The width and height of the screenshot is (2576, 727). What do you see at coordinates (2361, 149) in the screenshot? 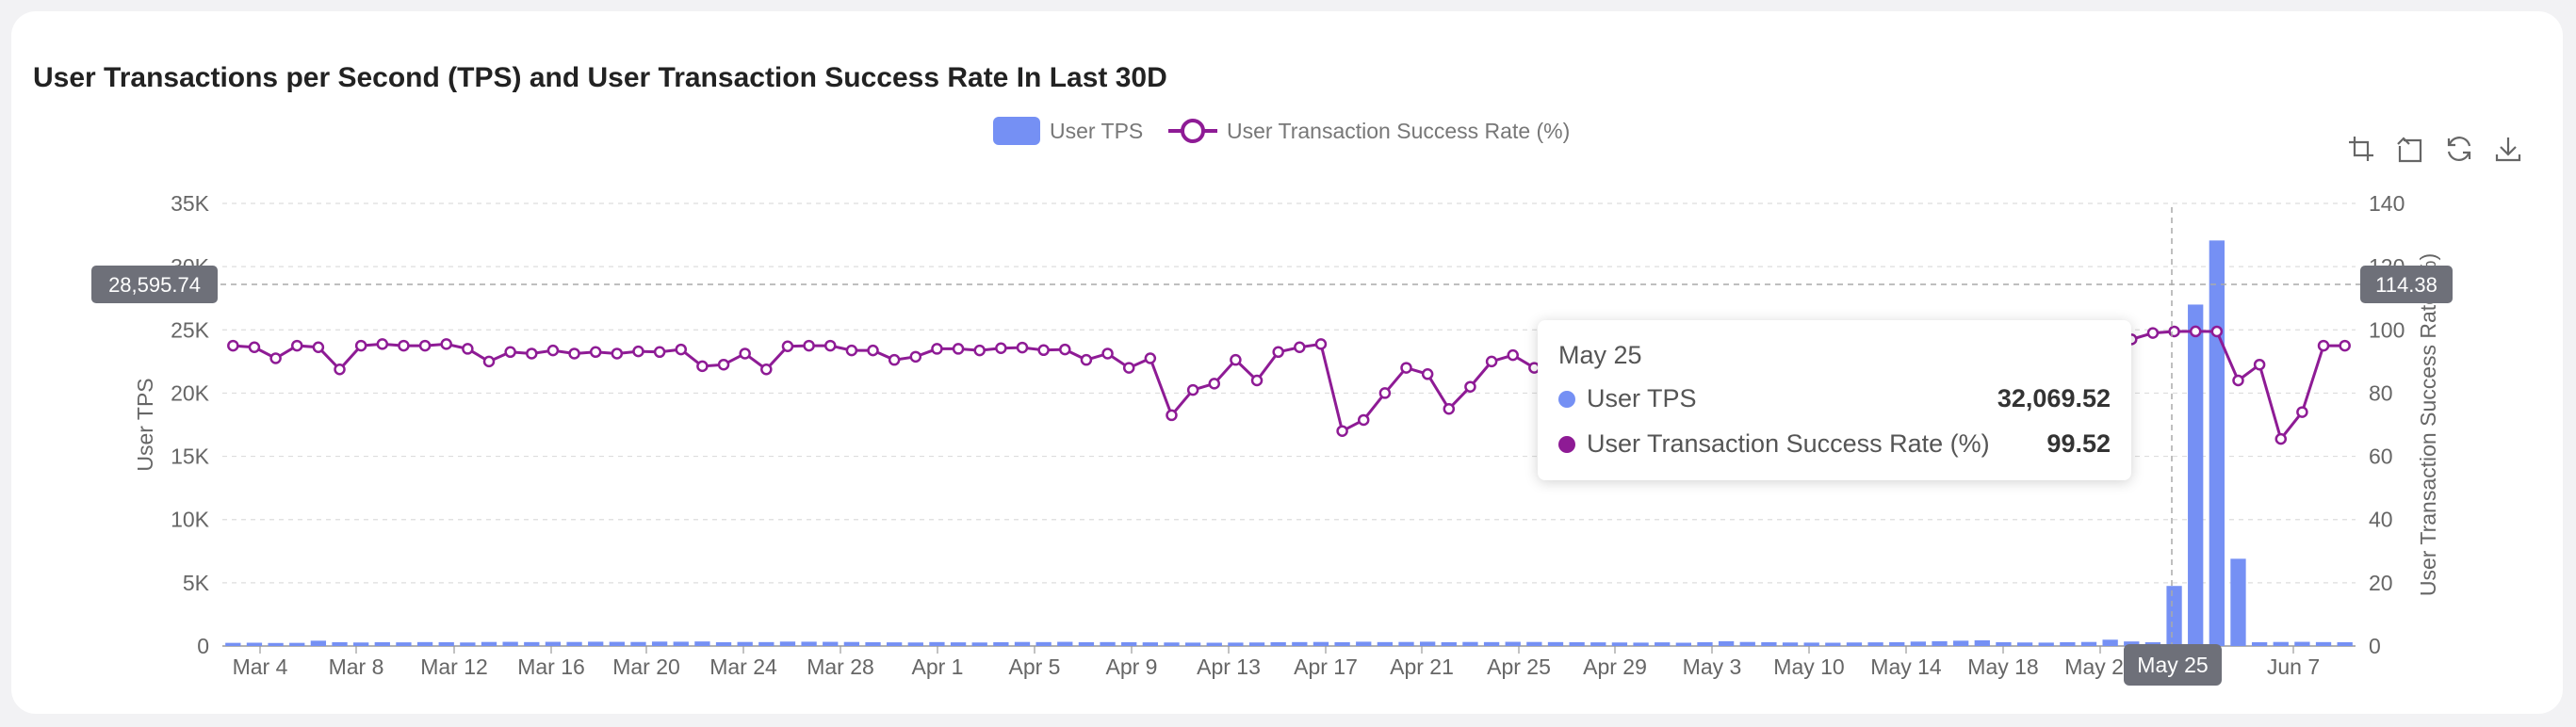
I see `zoom-icon` at bounding box center [2361, 149].